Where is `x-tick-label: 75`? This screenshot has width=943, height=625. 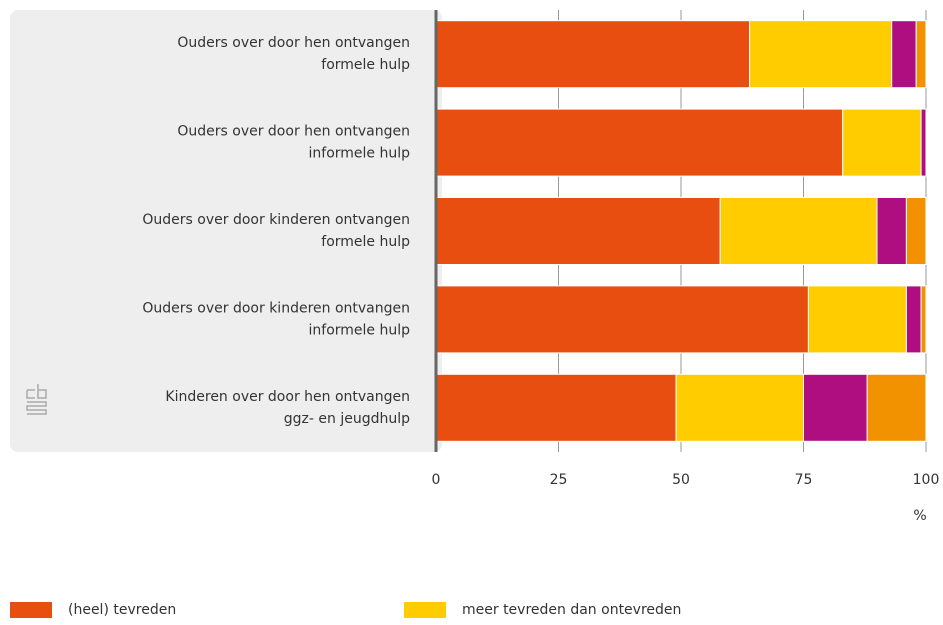
x-tick-label: 75 is located at coordinates (804, 480).